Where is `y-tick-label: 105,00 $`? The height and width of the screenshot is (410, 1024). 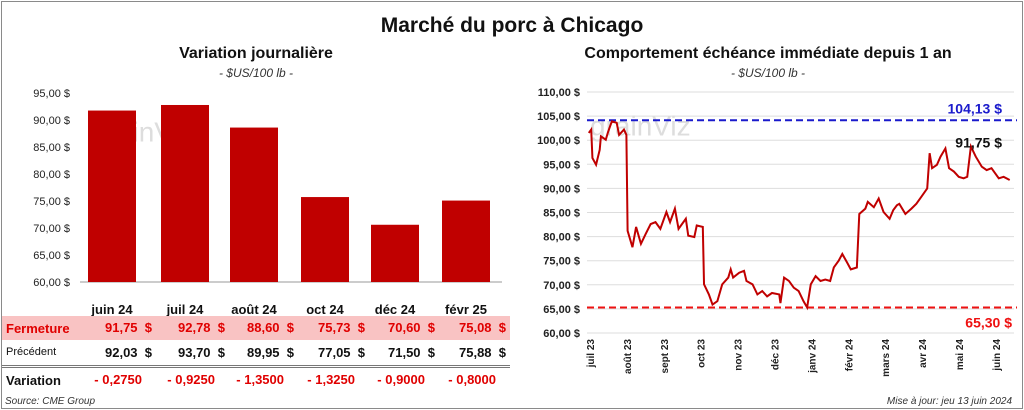 y-tick-label: 105,00 $ is located at coordinates (558, 117).